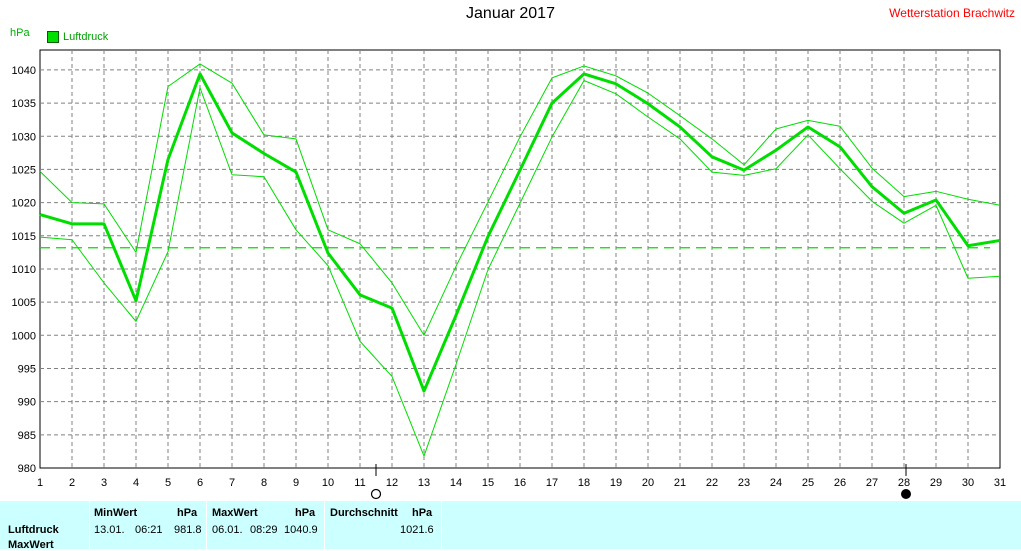 Image resolution: width=1021 pixels, height=551 pixels. What do you see at coordinates (488, 483) in the screenshot?
I see `x-tick-label: 15` at bounding box center [488, 483].